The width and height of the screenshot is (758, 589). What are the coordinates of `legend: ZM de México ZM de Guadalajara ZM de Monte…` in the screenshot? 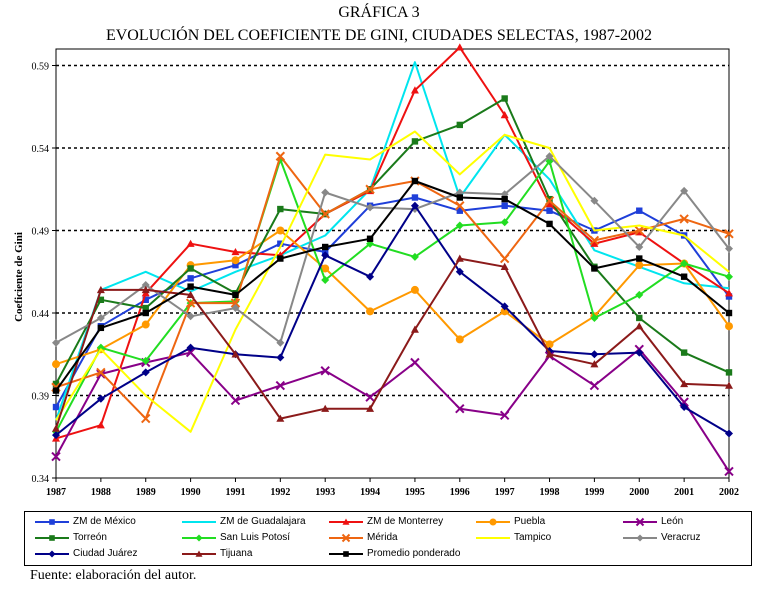 It's located at (388, 538).